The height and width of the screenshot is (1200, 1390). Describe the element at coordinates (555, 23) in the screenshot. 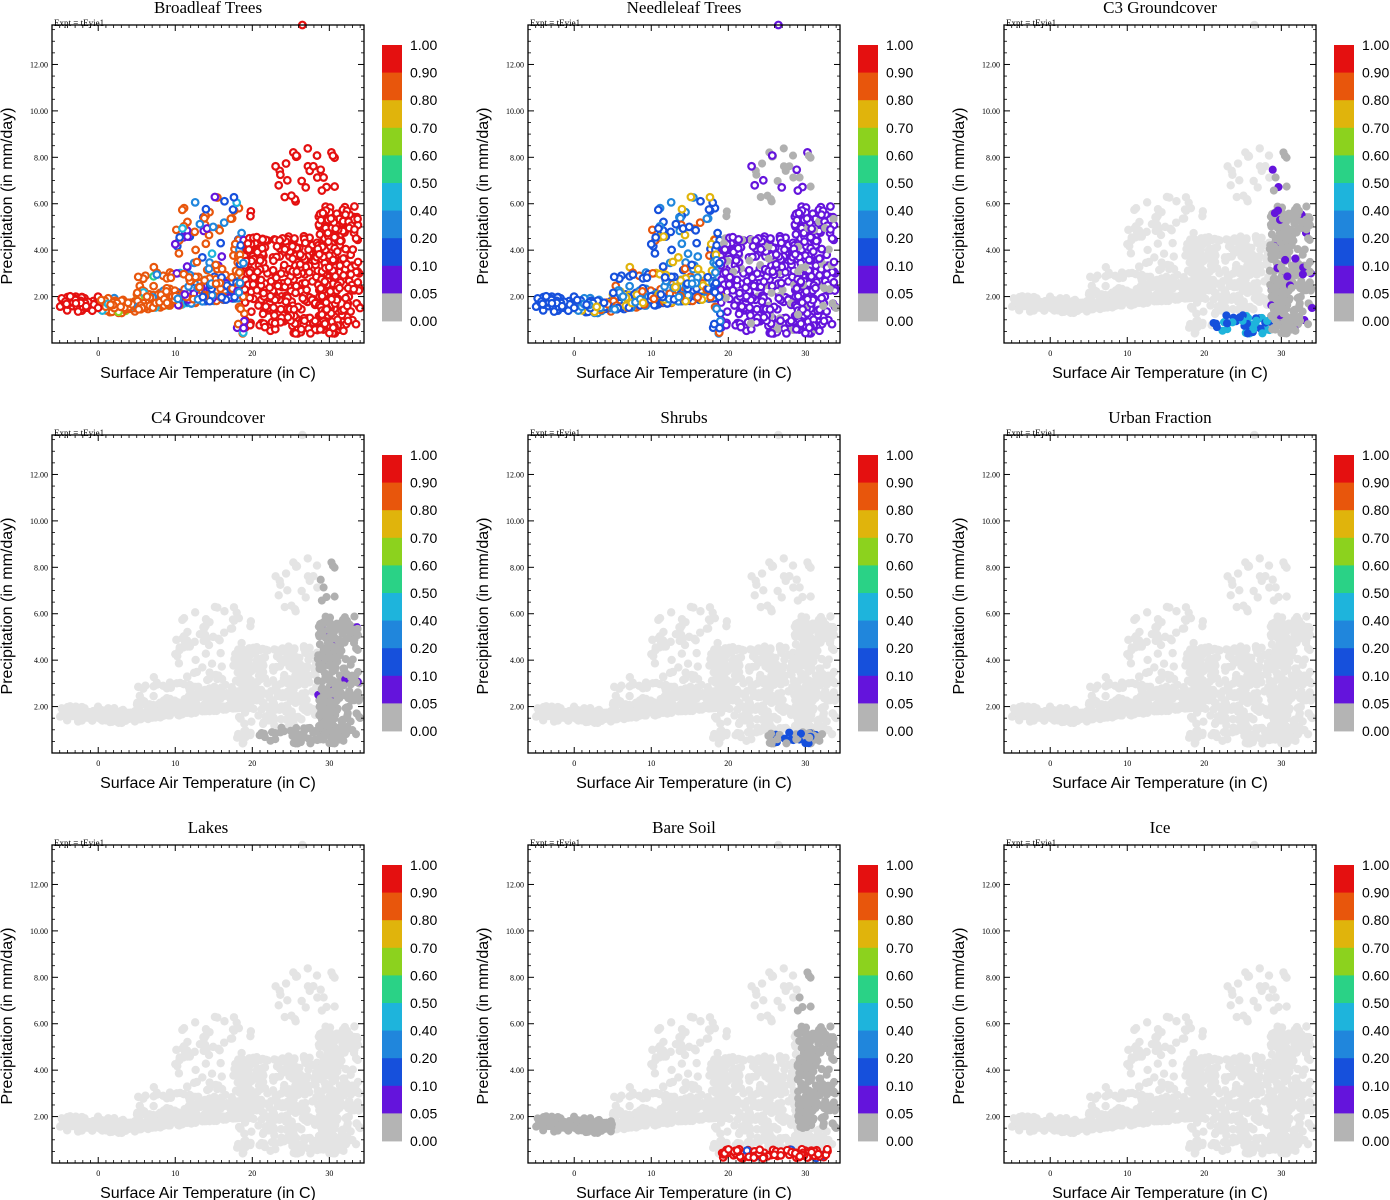

I see `experiment-label: Expt = tEyie1` at that location.